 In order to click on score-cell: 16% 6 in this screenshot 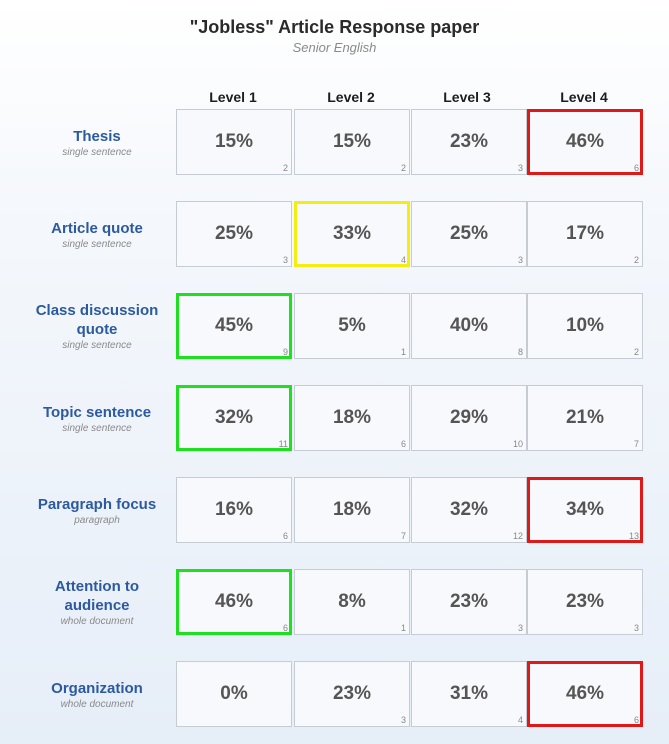, I will do `click(234, 510)`.